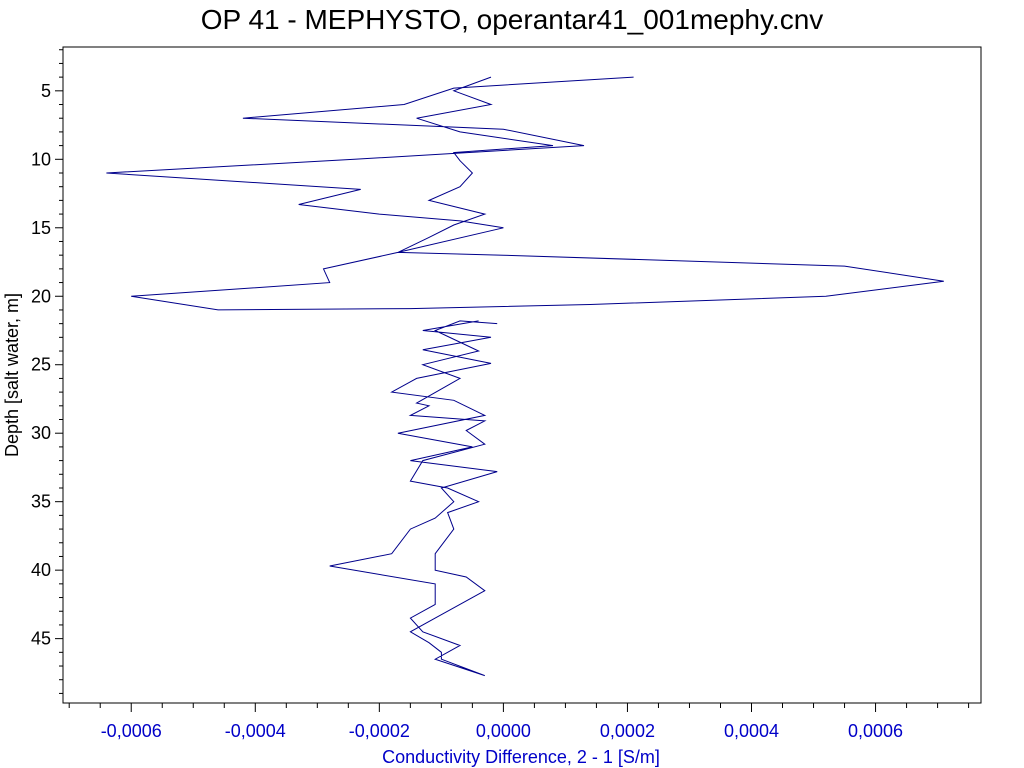 This screenshot has width=1024, height=768. What do you see at coordinates (41, 159) in the screenshot?
I see `y-tick-label: 10` at bounding box center [41, 159].